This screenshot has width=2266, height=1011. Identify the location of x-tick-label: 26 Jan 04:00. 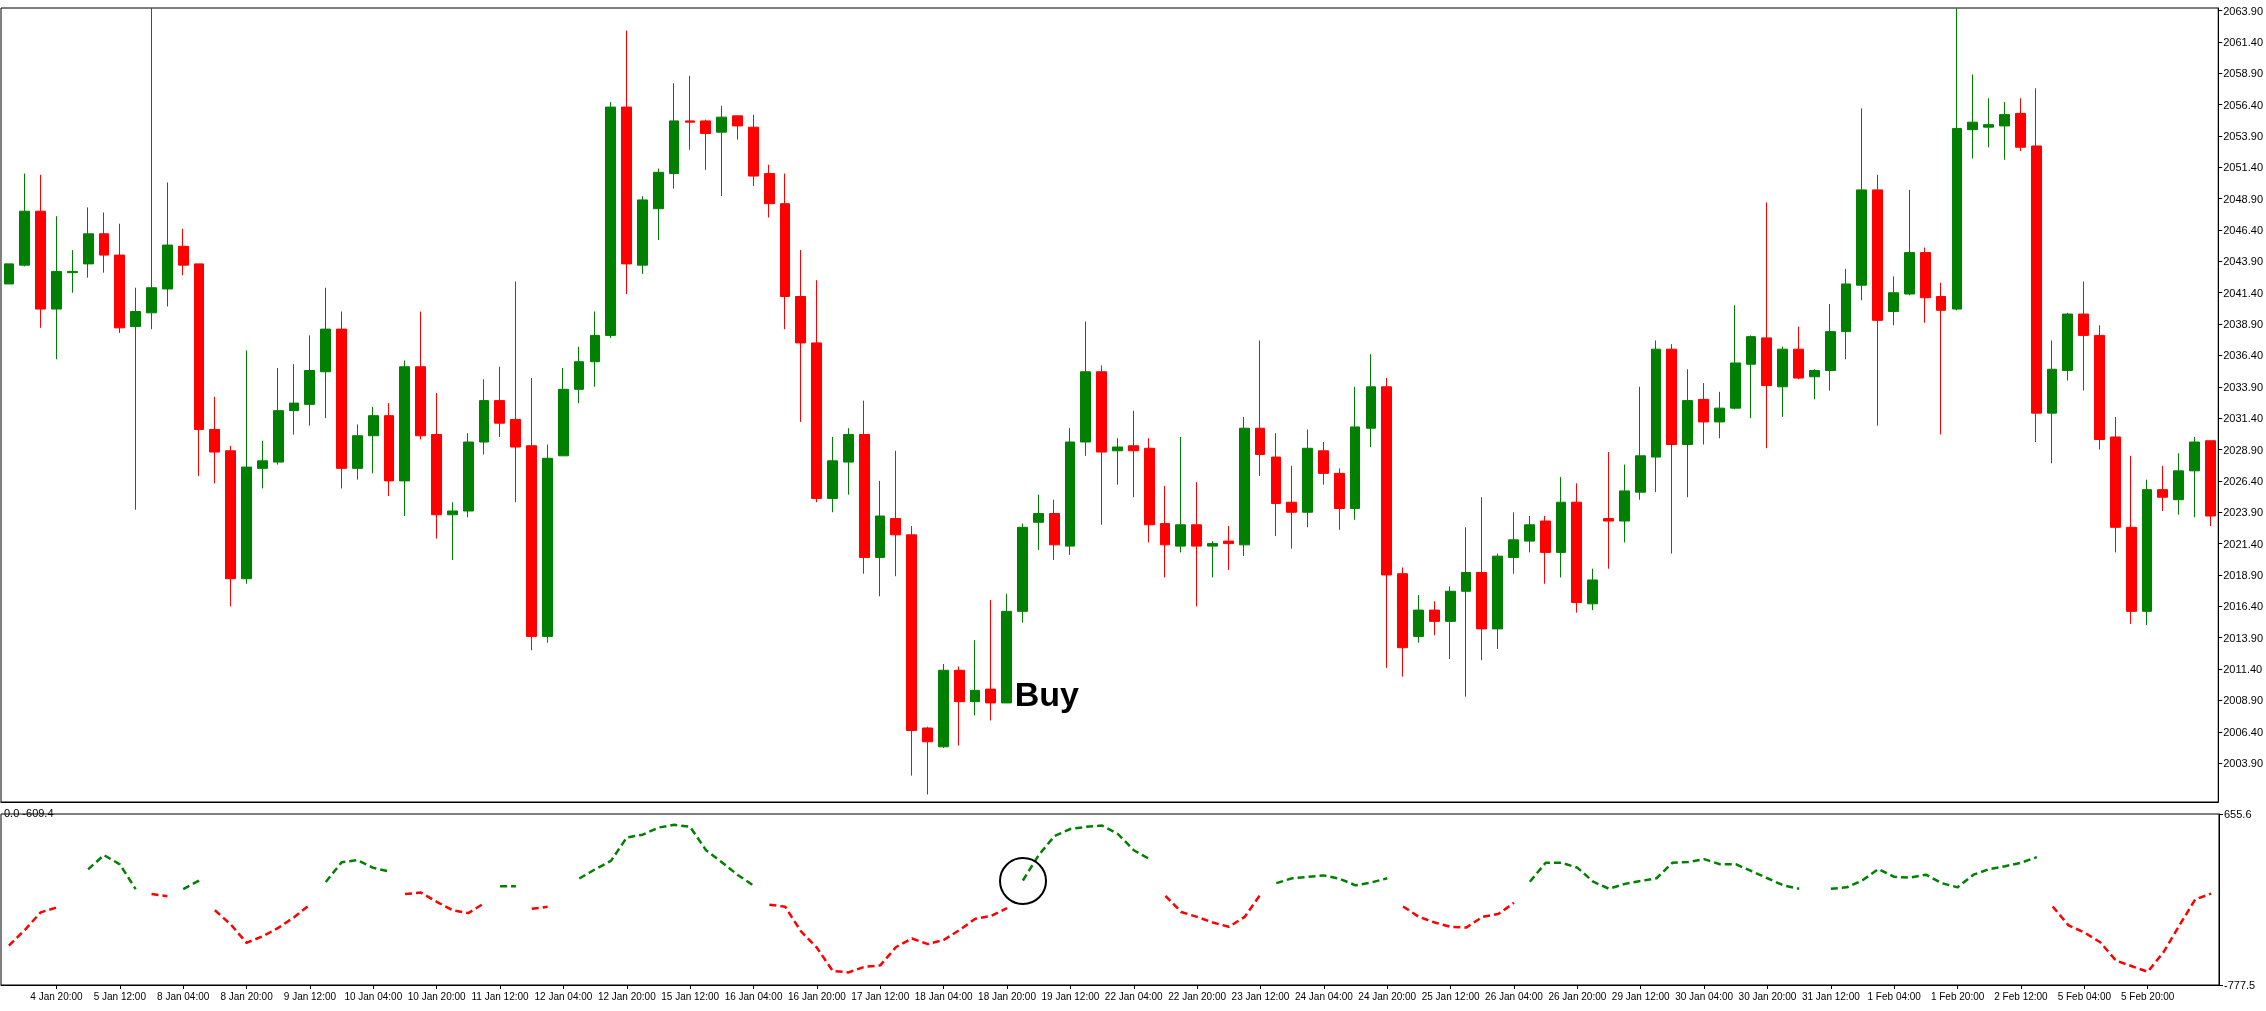
(1514, 996).